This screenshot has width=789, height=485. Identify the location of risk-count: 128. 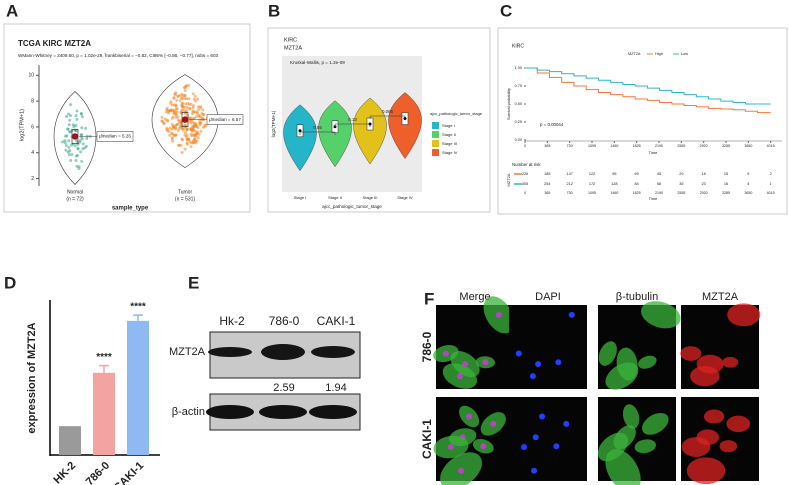
(614, 184).